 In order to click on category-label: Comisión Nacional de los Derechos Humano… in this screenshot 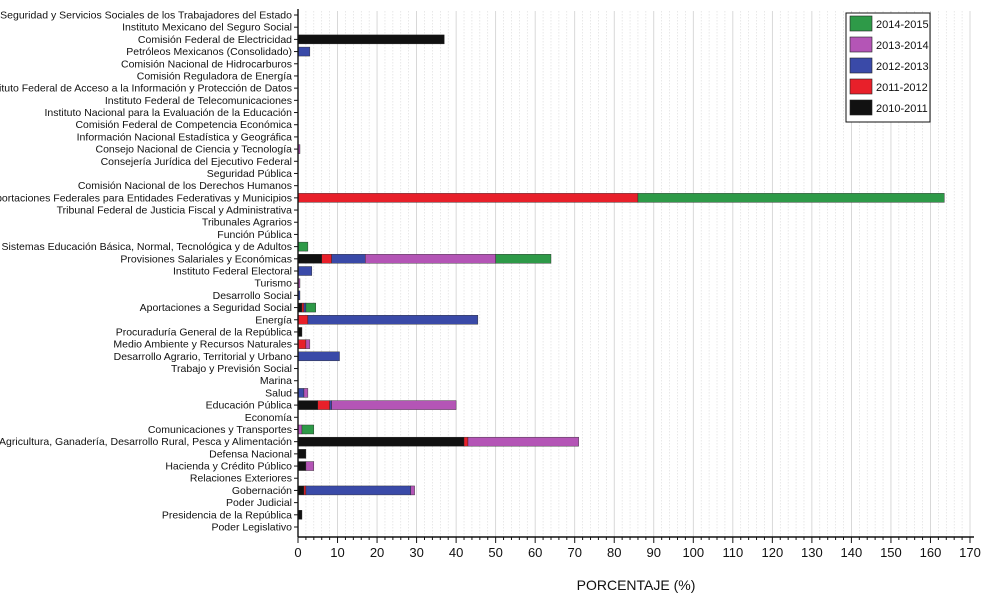, I will do `click(185, 186)`.